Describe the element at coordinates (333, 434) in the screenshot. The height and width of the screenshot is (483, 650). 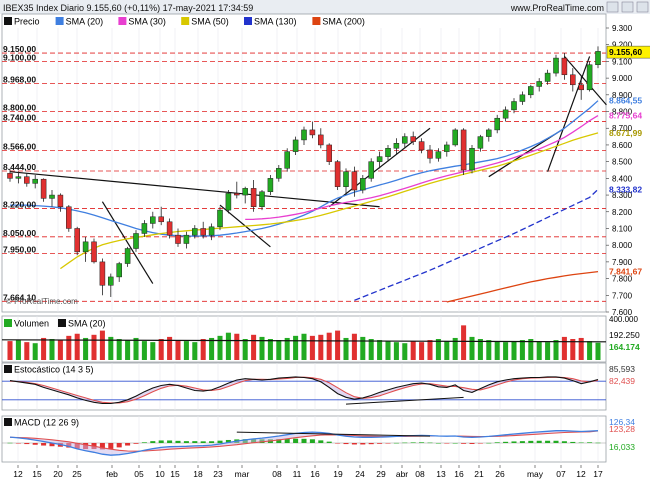
I see `macd-trend-line` at that location.